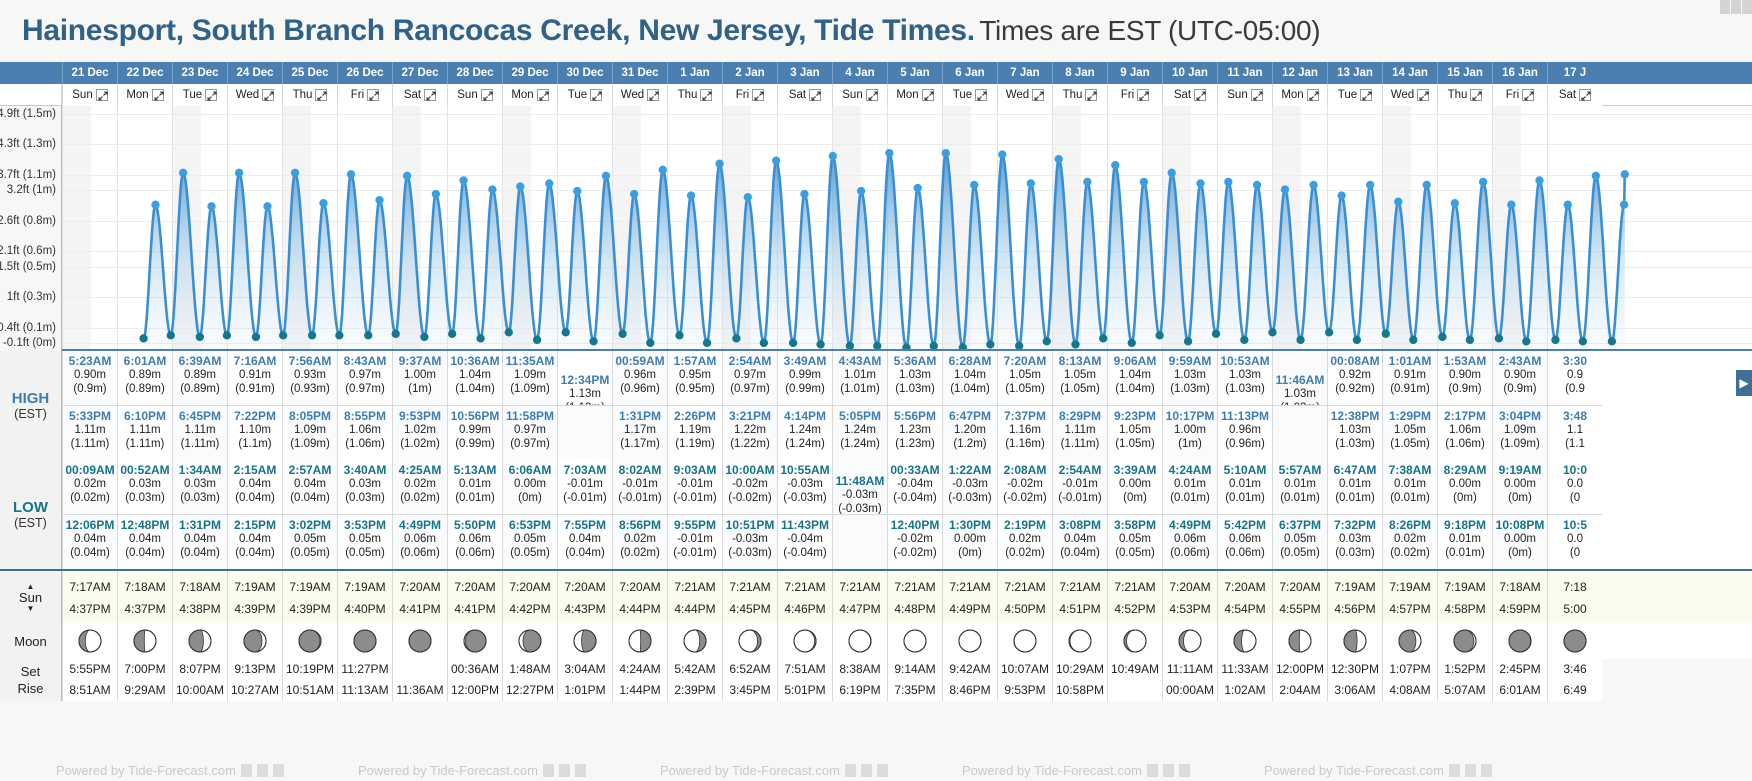 Image resolution: width=1752 pixels, height=781 pixels. What do you see at coordinates (804, 487) in the screenshot?
I see `low-tide-cell: 10:55AM -0.03m (-0.03m)` at bounding box center [804, 487].